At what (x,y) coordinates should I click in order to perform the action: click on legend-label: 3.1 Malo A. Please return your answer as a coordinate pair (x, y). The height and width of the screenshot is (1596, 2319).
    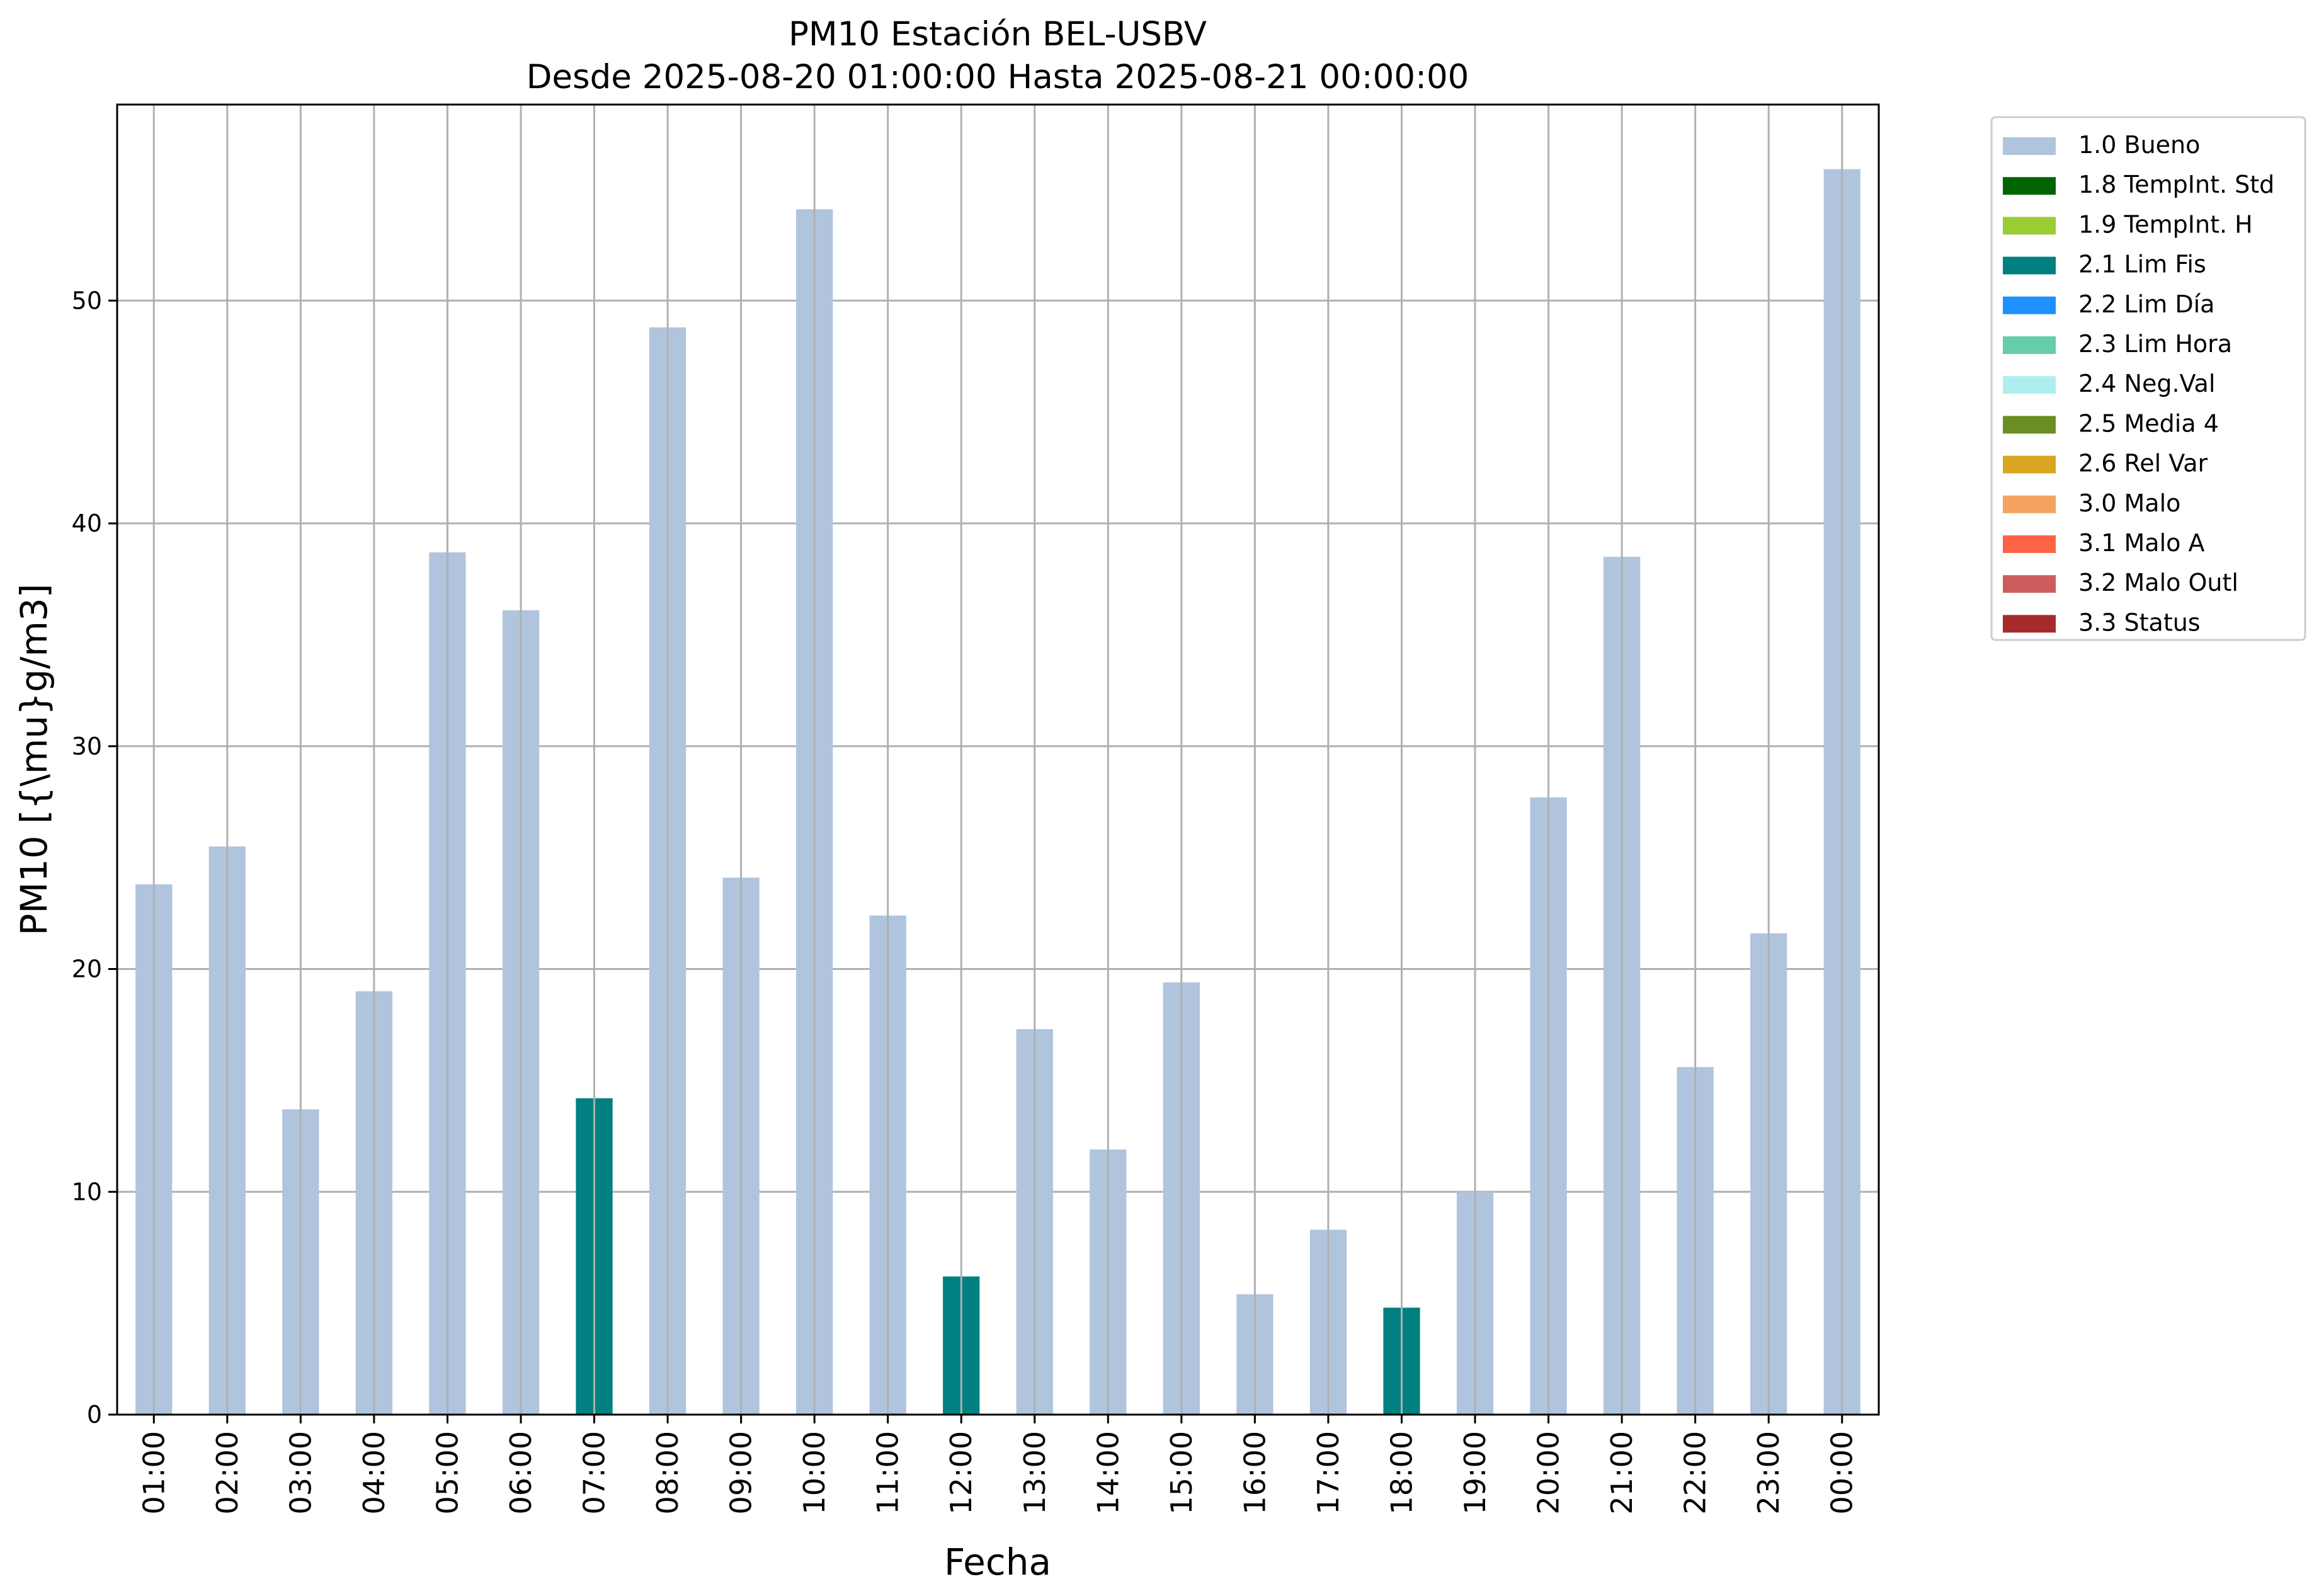
    Looking at the image, I should click on (2141, 543).